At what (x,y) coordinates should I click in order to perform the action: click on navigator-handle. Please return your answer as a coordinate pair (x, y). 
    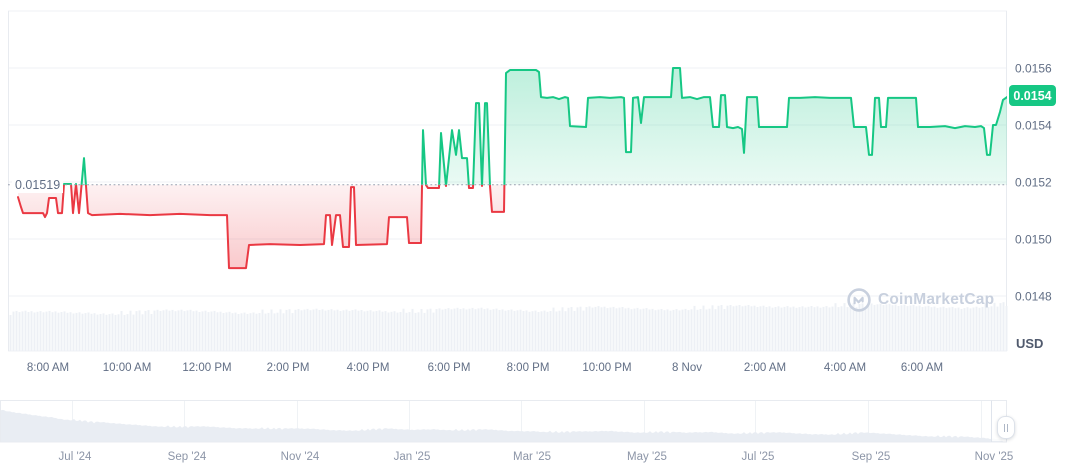
    Looking at the image, I should click on (1006, 427).